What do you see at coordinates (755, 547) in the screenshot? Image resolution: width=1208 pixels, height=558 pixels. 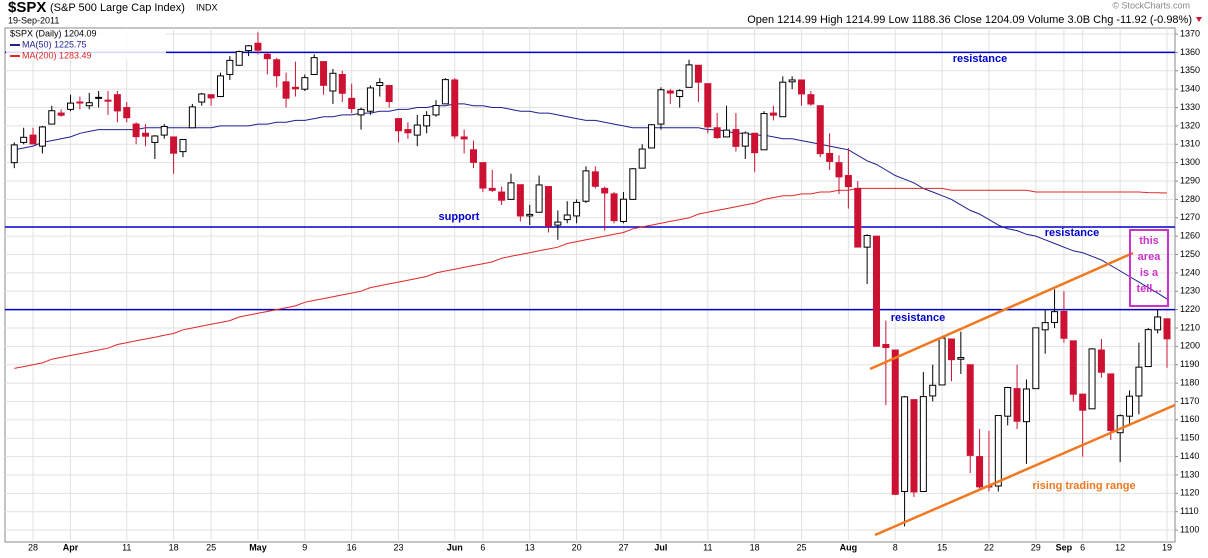 I see `x-tick-label: 18` at bounding box center [755, 547].